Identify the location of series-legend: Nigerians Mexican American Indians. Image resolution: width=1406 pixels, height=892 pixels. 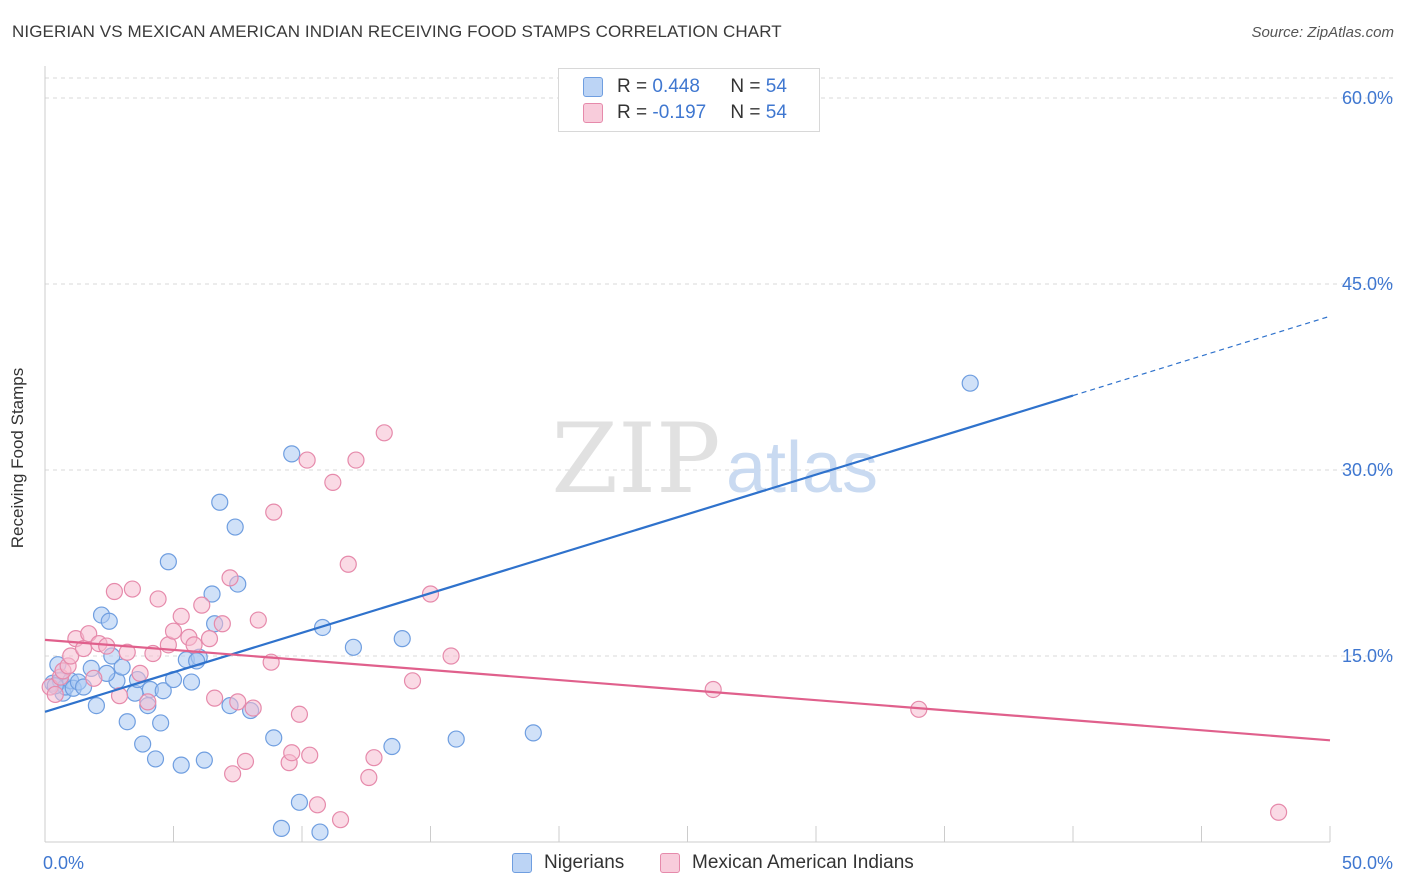
(703, 865).